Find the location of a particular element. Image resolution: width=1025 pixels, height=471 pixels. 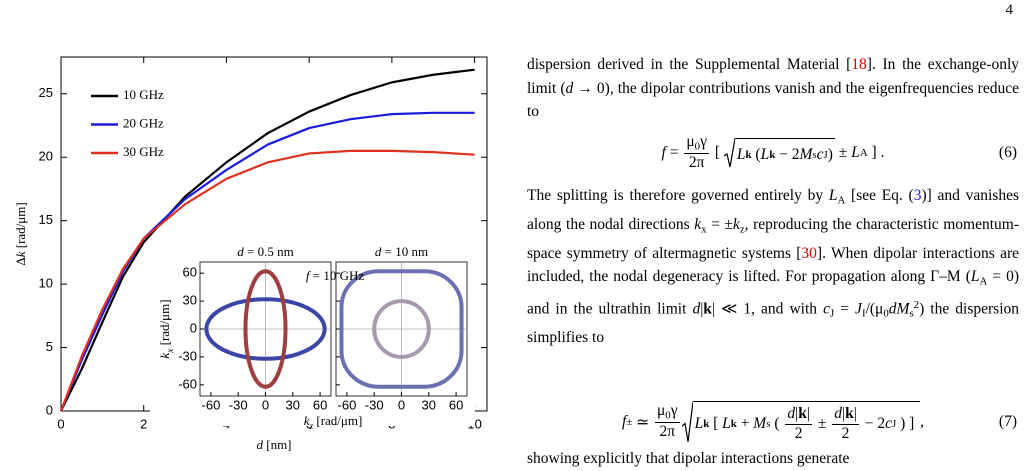

x-tick-label: 2 is located at coordinates (143, 423).